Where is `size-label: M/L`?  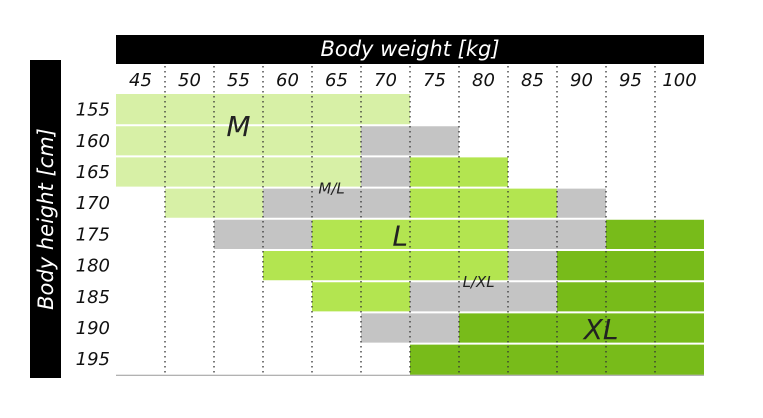 size-label: M/L is located at coordinates (331, 189).